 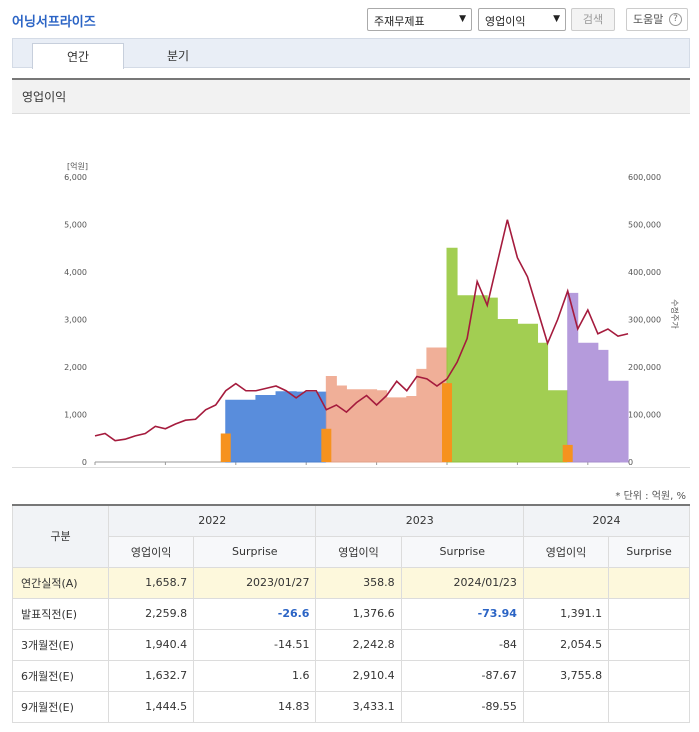 I want to click on row-label: 연간실적(A), so click(x=60, y=582).